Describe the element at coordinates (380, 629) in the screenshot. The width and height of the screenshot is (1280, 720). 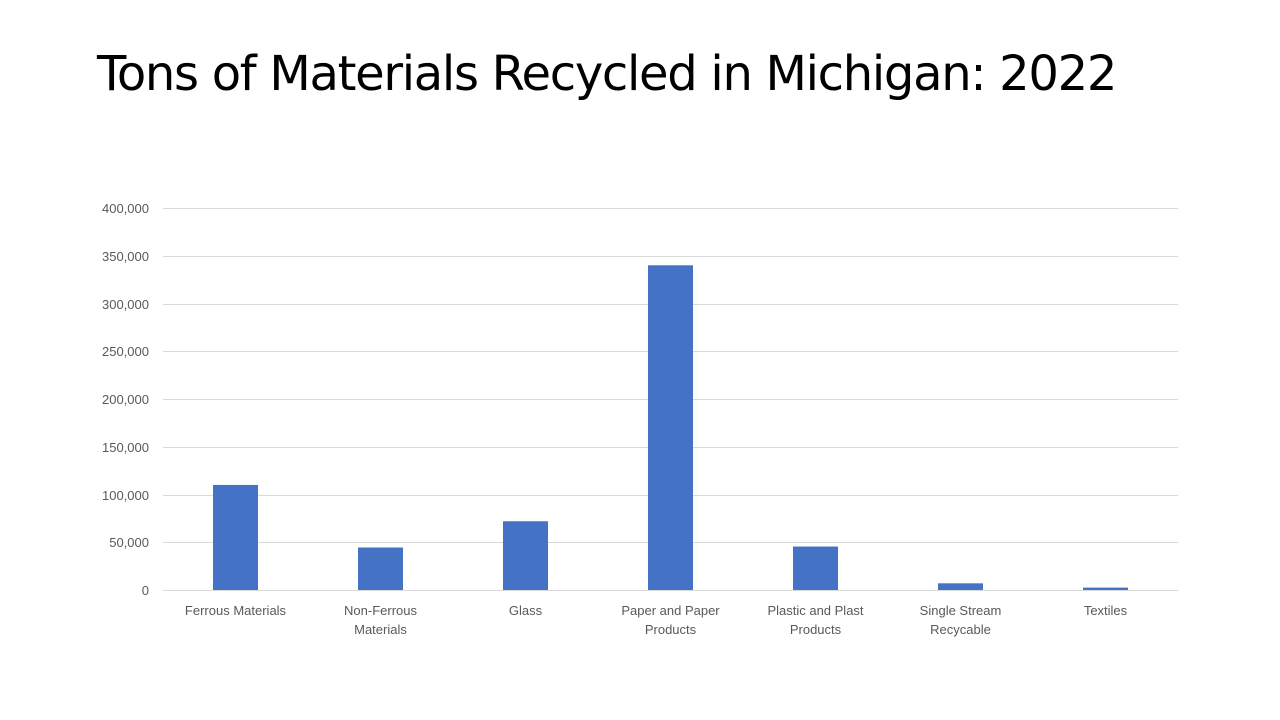
I see `x-category-label-line: Materials` at that location.